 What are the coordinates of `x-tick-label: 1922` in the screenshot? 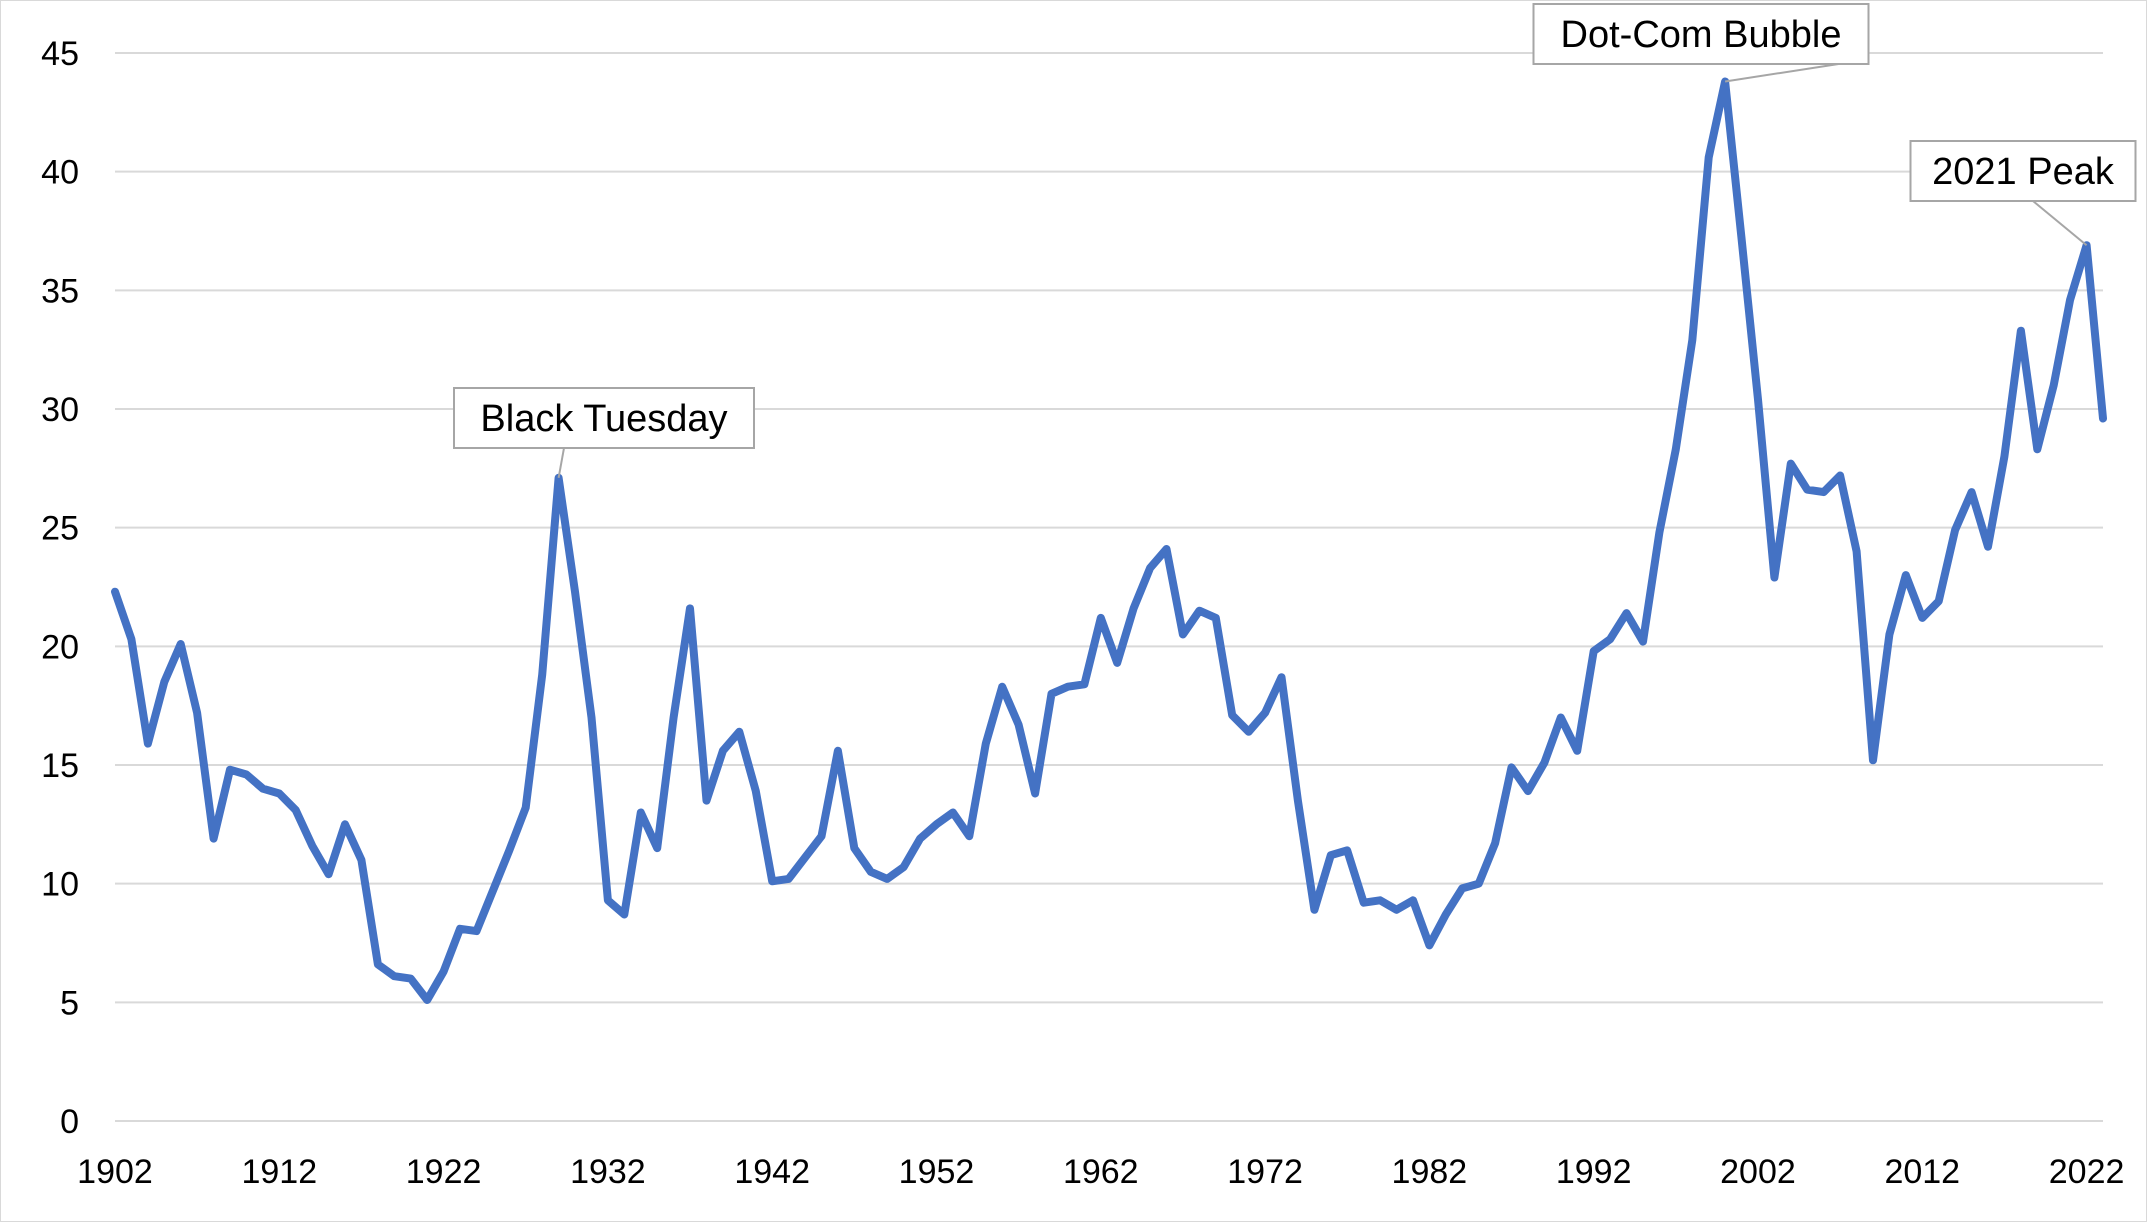 It's located at (444, 1172).